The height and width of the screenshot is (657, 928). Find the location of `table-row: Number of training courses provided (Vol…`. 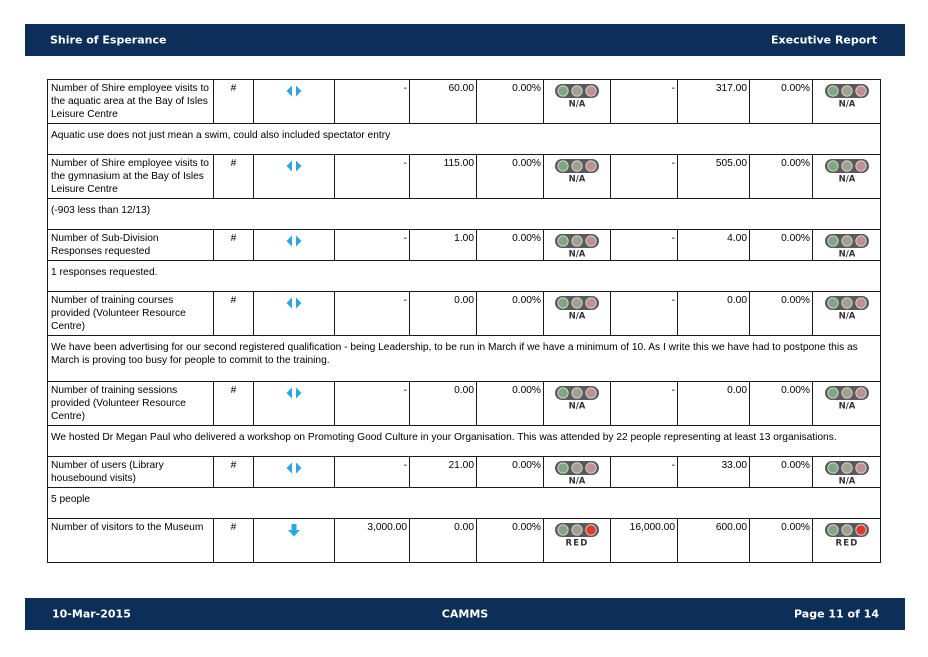

table-row: Number of training courses provided (Vol… is located at coordinates (464, 313).